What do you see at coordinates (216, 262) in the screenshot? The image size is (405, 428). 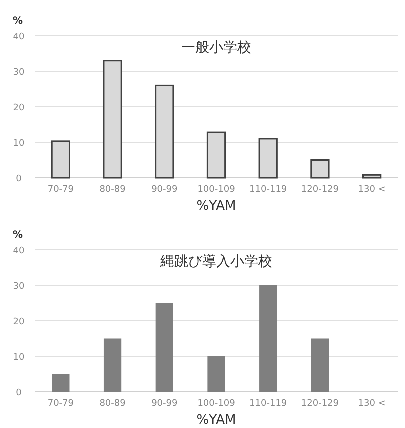 I see `chart-title: 縄跳び導入小学校` at bounding box center [216, 262].